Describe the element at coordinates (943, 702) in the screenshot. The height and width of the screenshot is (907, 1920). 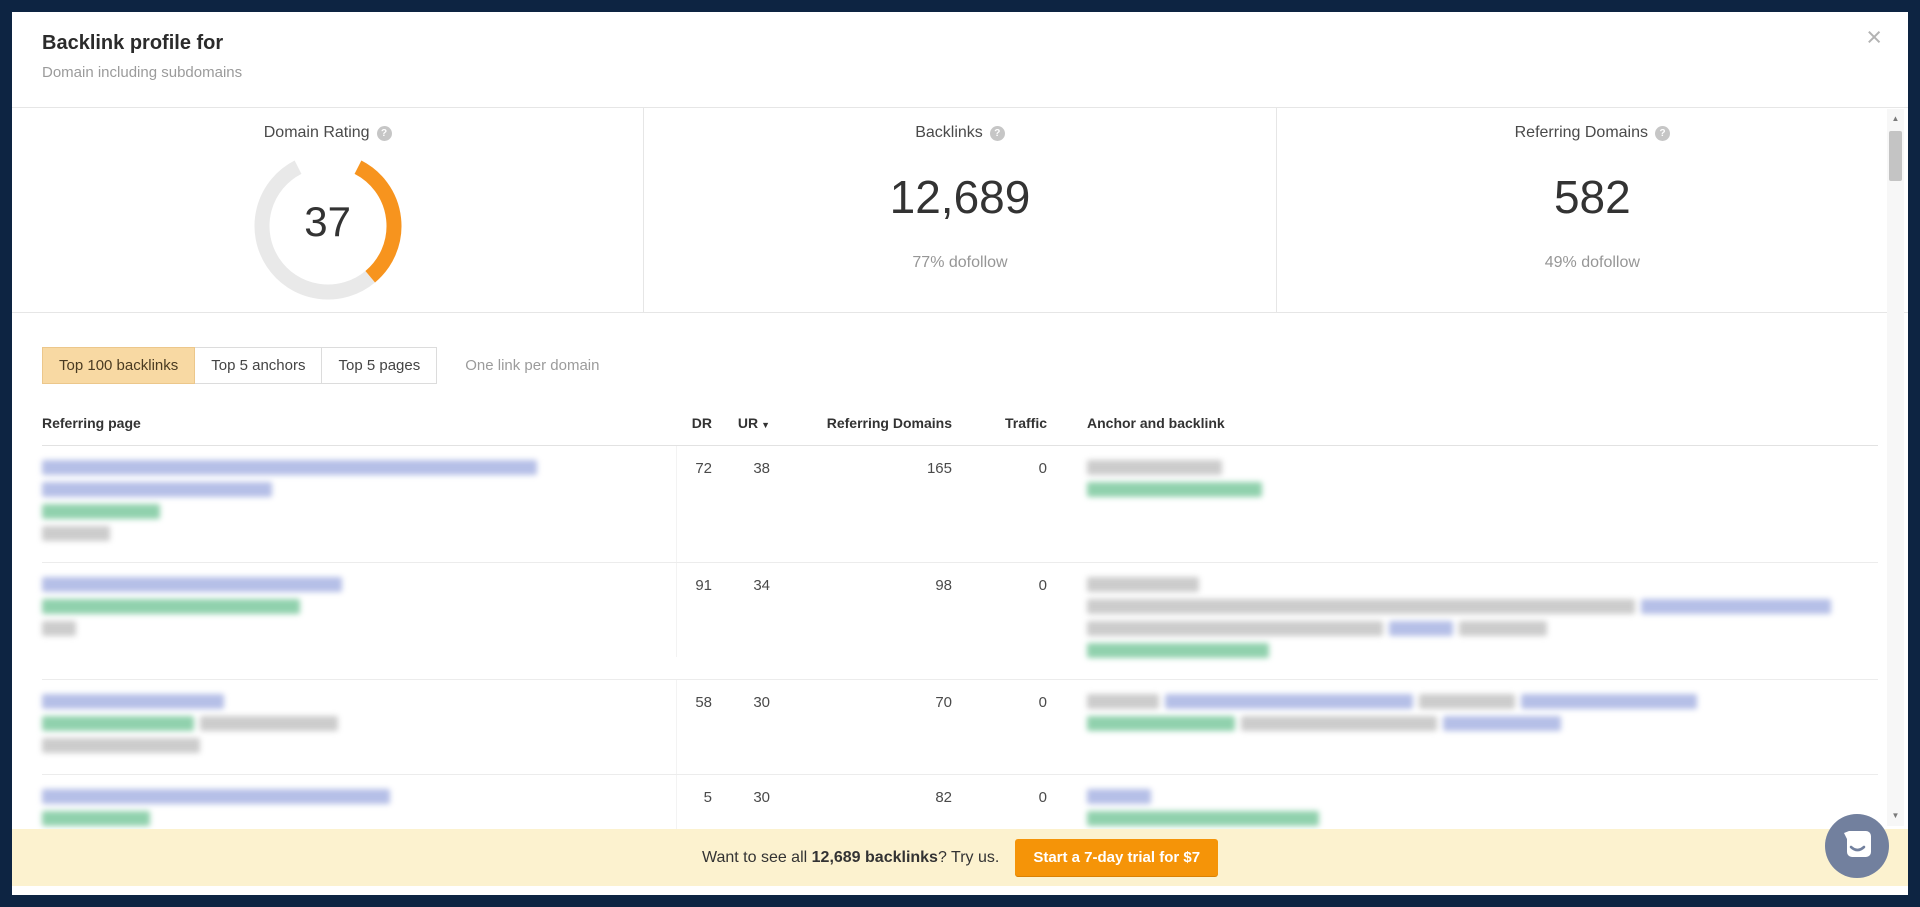
I see `referring-domains-cell: 70` at that location.